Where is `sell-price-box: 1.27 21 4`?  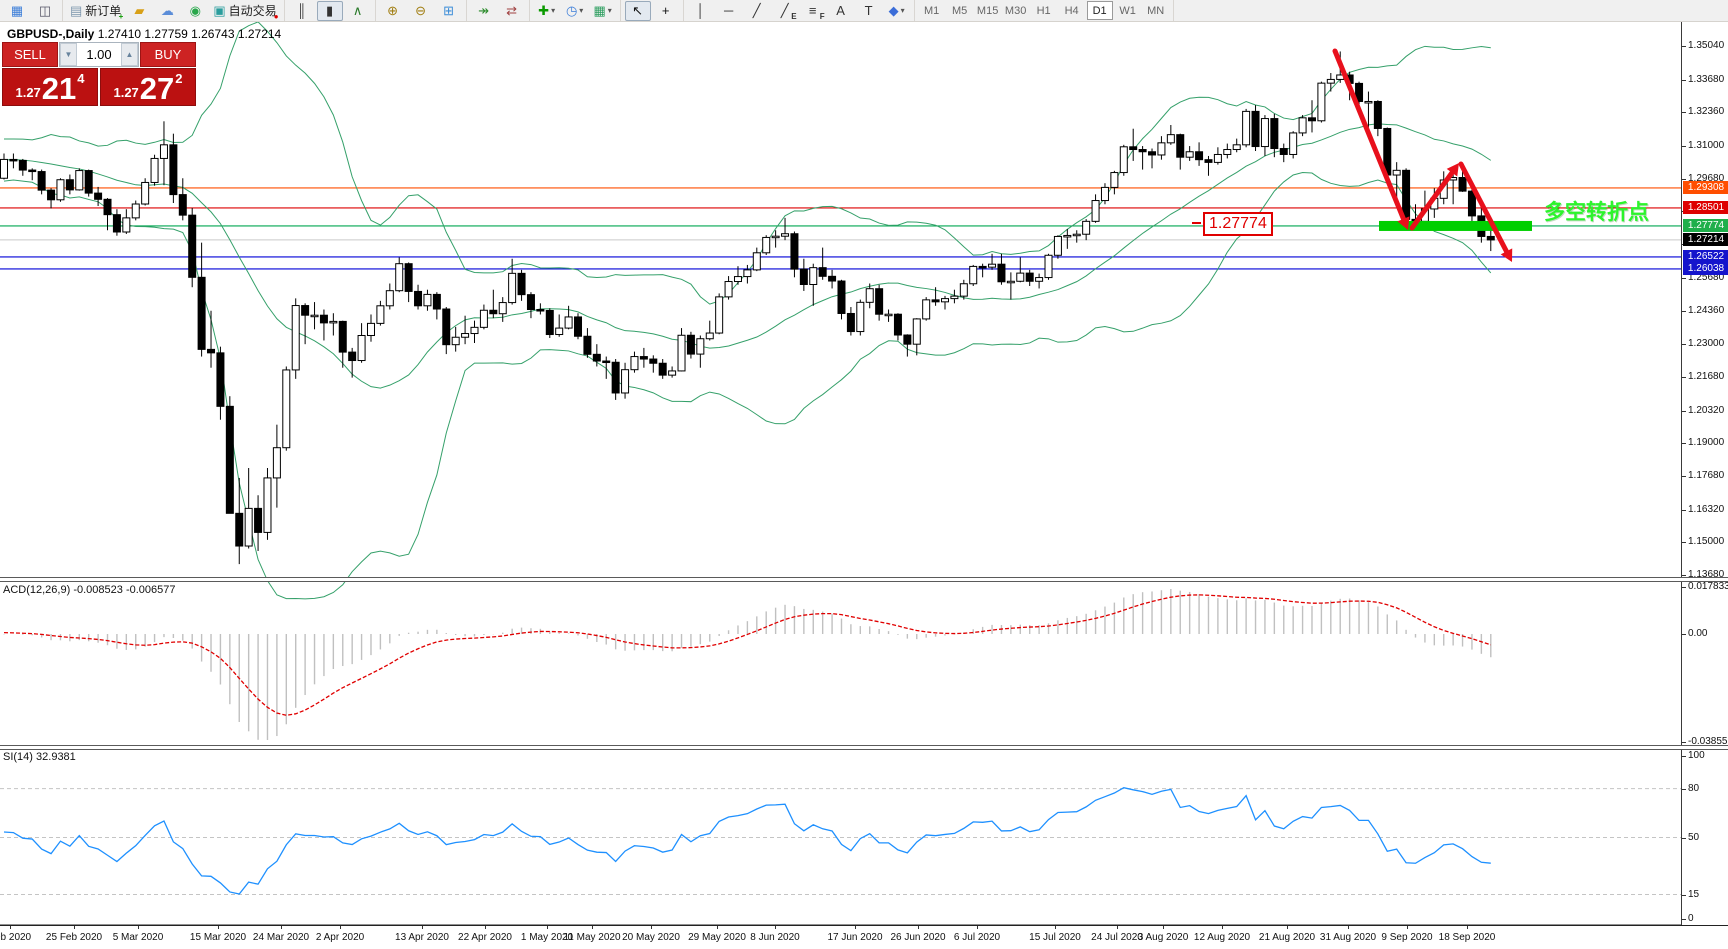 sell-price-box: 1.27 21 4 is located at coordinates (50, 87).